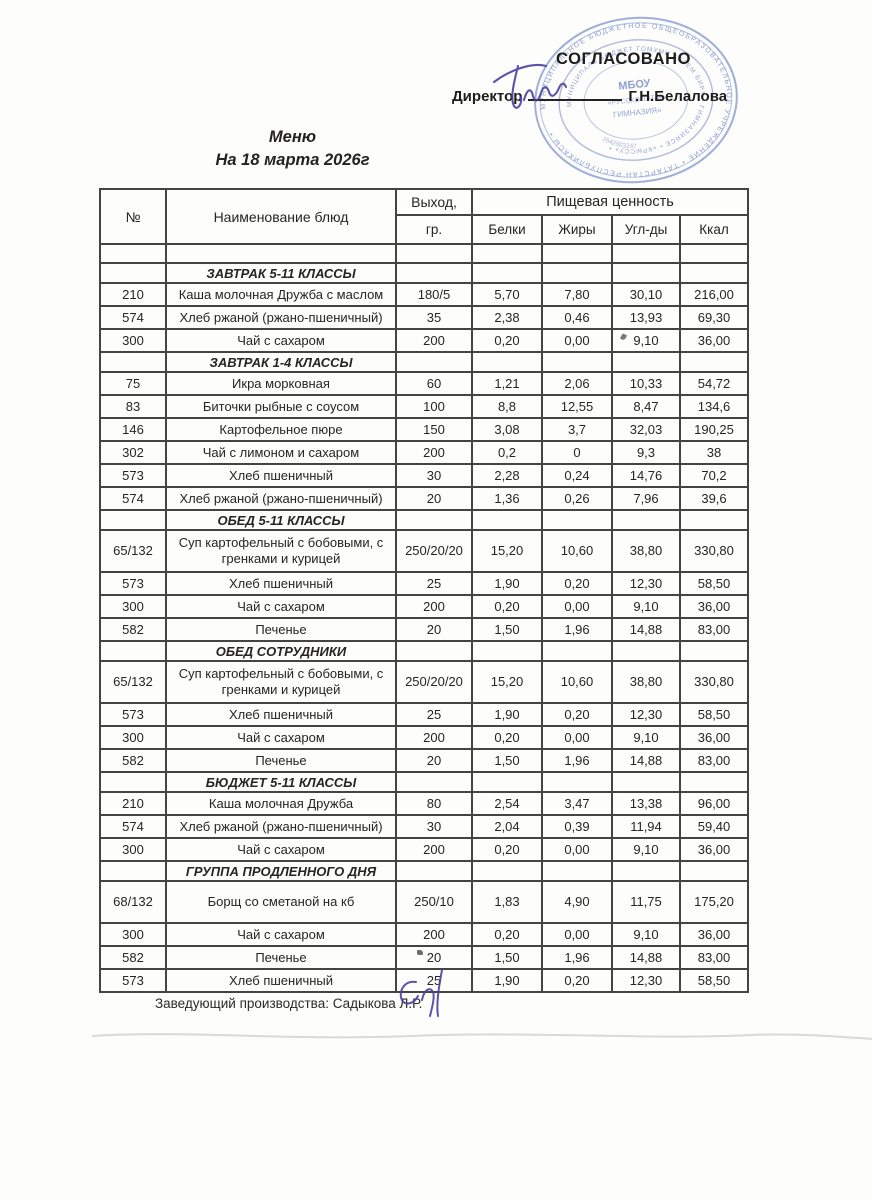 The width and height of the screenshot is (872, 1200). Describe the element at coordinates (577, 498) in the screenshot. I see `cell-fat: 0,26` at that location.